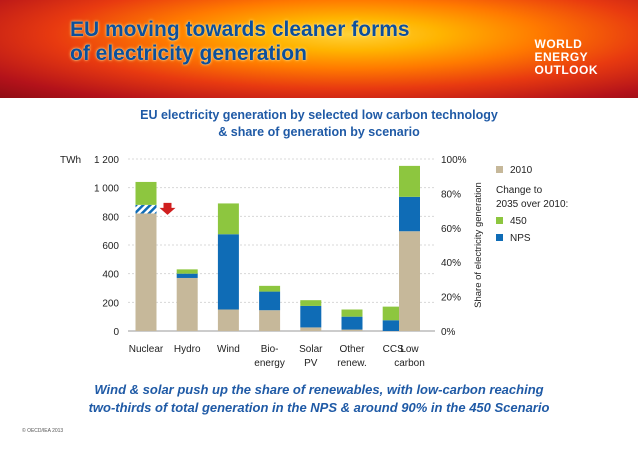 The width and height of the screenshot is (638, 451). I want to click on decline-arrow-icon, so click(167, 208).